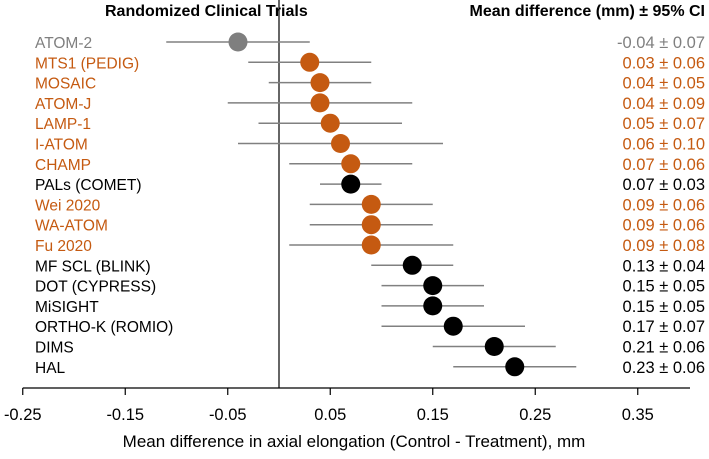 The width and height of the screenshot is (709, 459). What do you see at coordinates (433, 415) in the screenshot?
I see `x-tick-label: 0.15` at bounding box center [433, 415].